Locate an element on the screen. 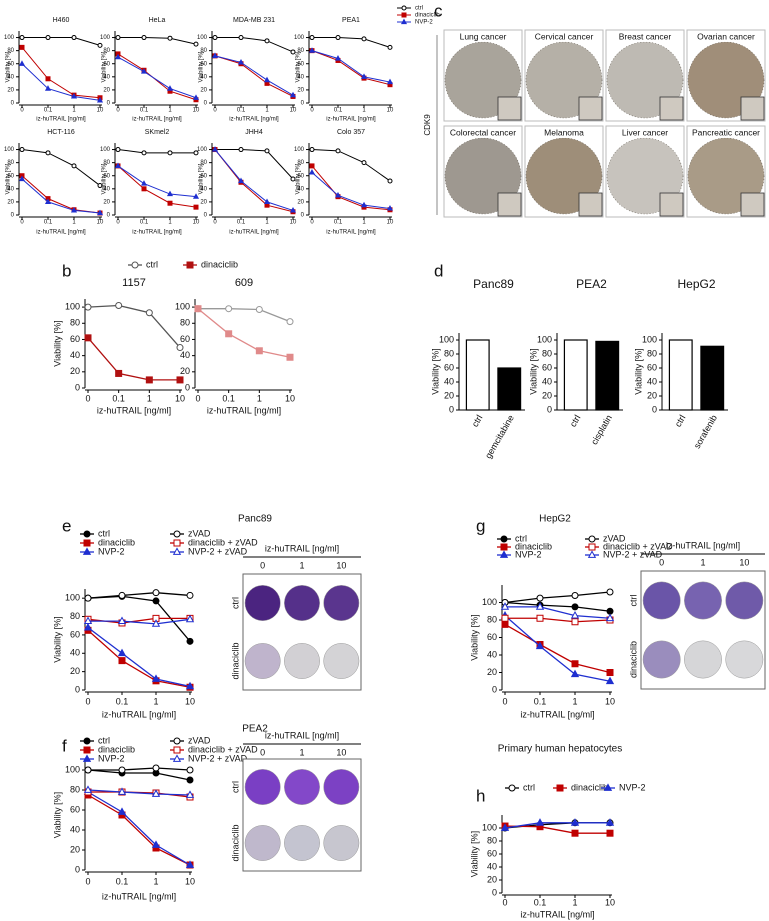 Image resolution: width=769 pixels, height=921 pixels. tile-label: Ovarian cancer is located at coordinates (726, 36).